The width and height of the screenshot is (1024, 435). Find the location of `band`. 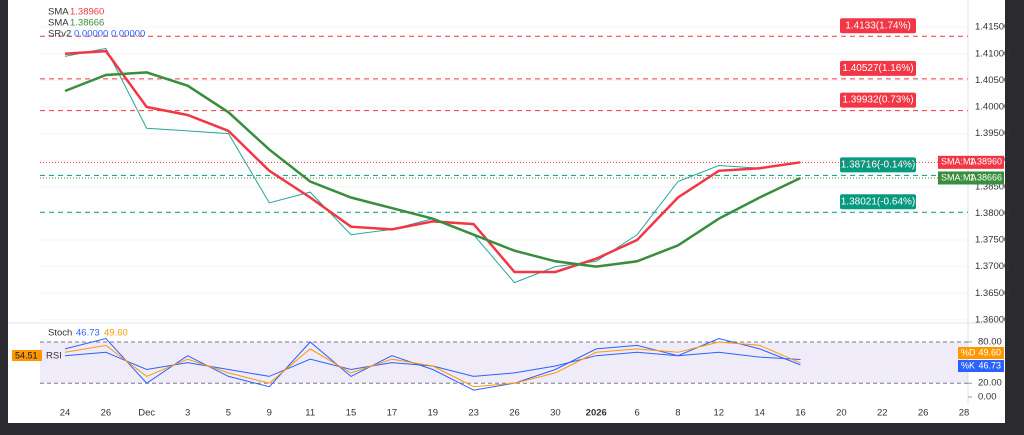

band is located at coordinates (504, 362).